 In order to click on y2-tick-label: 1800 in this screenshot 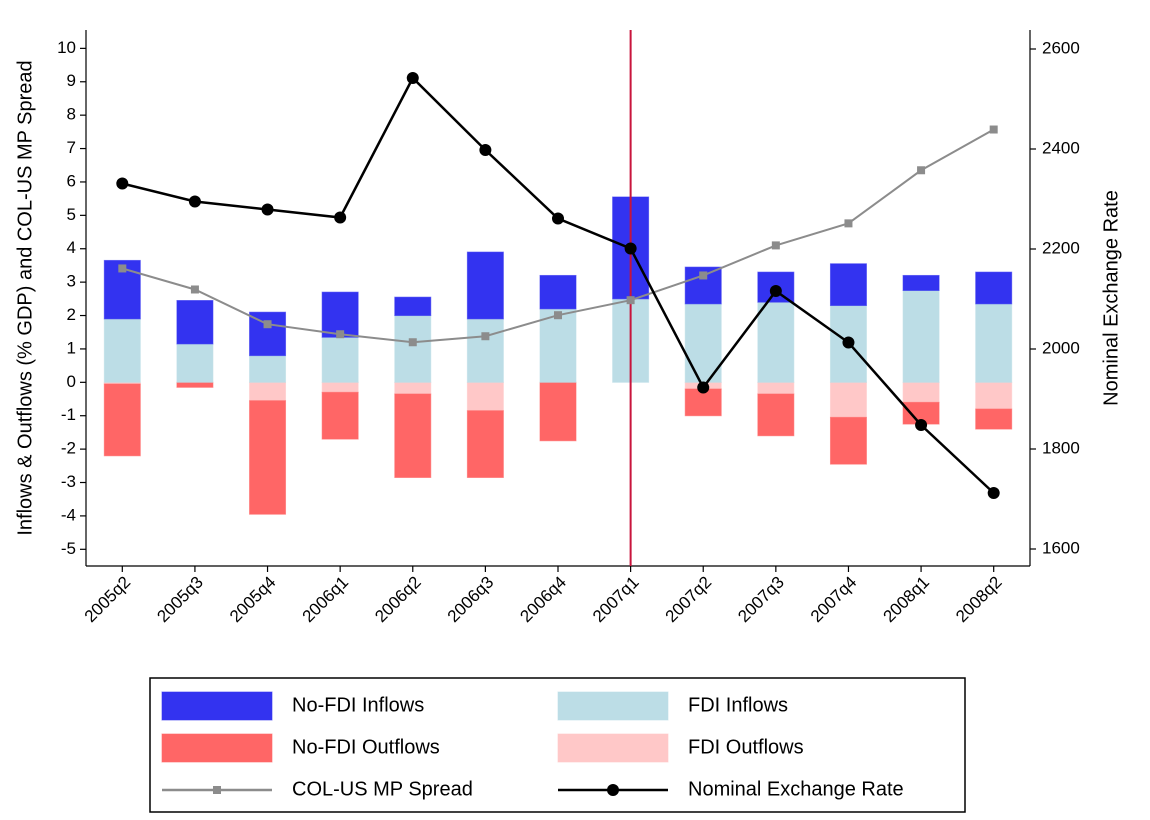, I will do `click(1061, 447)`.